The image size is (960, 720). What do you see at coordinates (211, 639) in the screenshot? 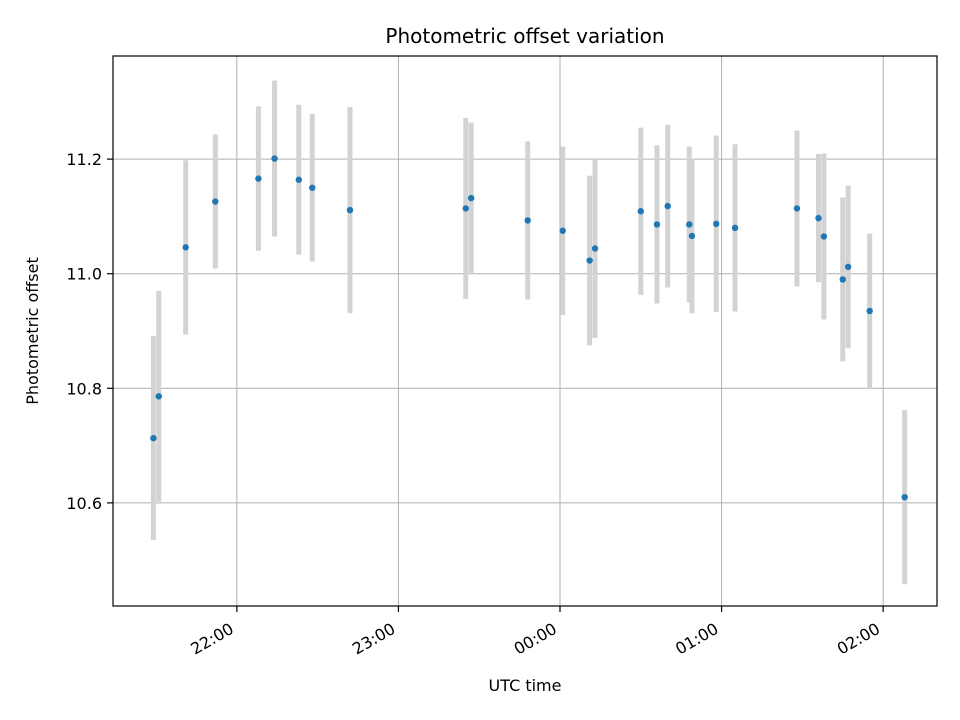
I see `x-tick-label: 22:00` at bounding box center [211, 639].